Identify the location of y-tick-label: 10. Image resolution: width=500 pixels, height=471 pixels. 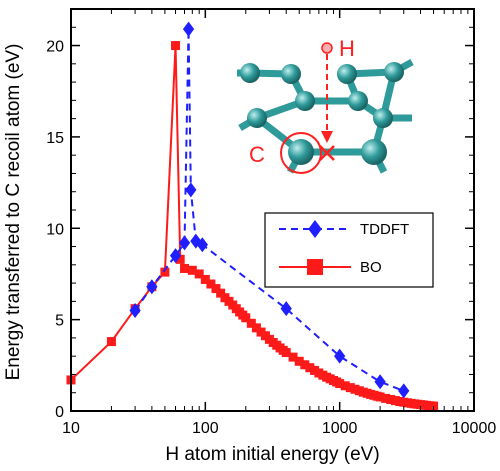
(55, 229).